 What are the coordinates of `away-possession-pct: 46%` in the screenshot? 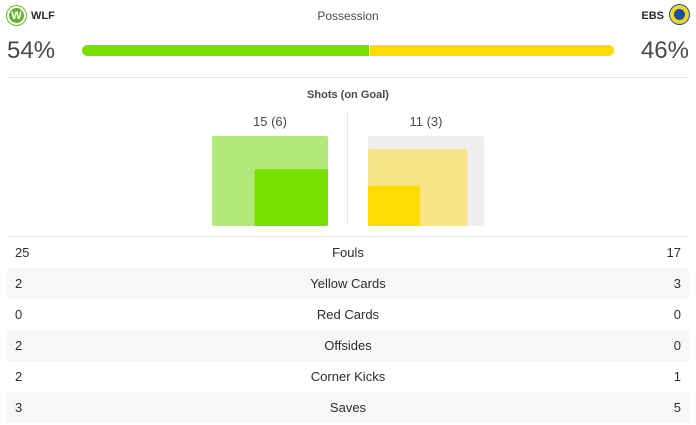 It's located at (664, 50).